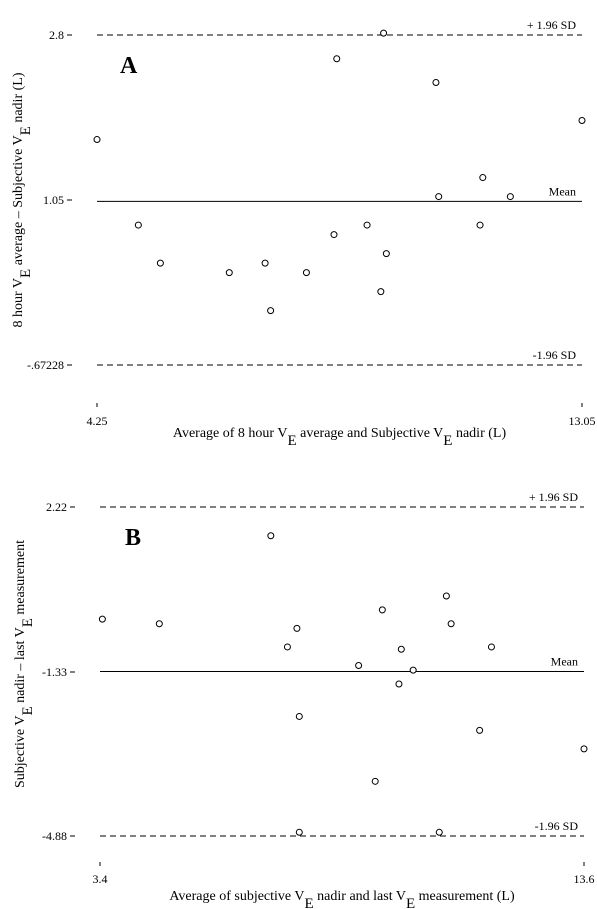 Image resolution: width=597 pixels, height=909 pixels. Describe the element at coordinates (360, 896) in the screenshot. I see `b-x-axis-label-text-2: nadir and last V` at that location.